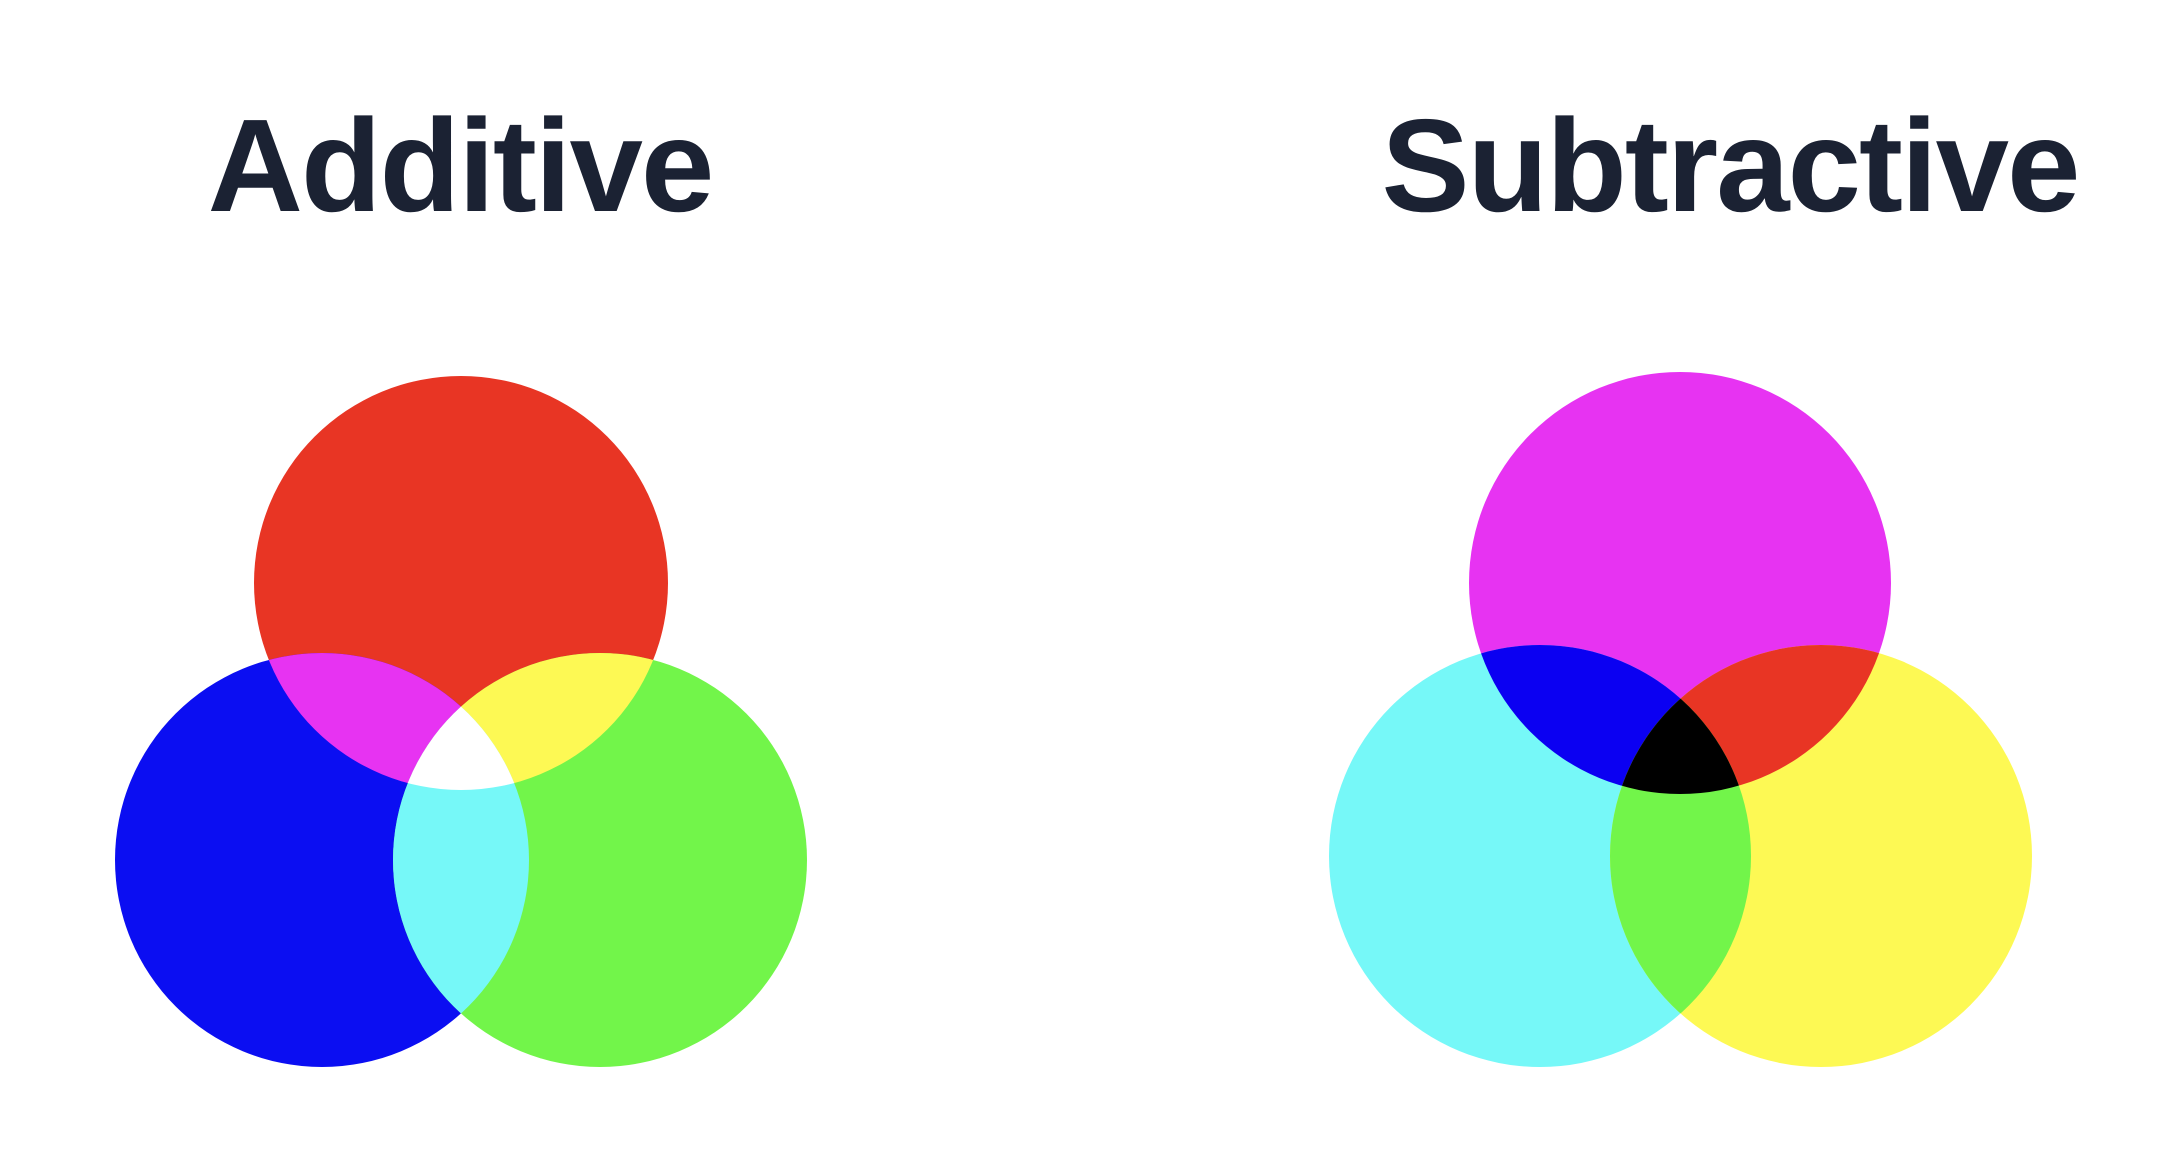 The width and height of the screenshot is (2164, 1166). I want to click on additive-center-overlap, so click(461, 721).